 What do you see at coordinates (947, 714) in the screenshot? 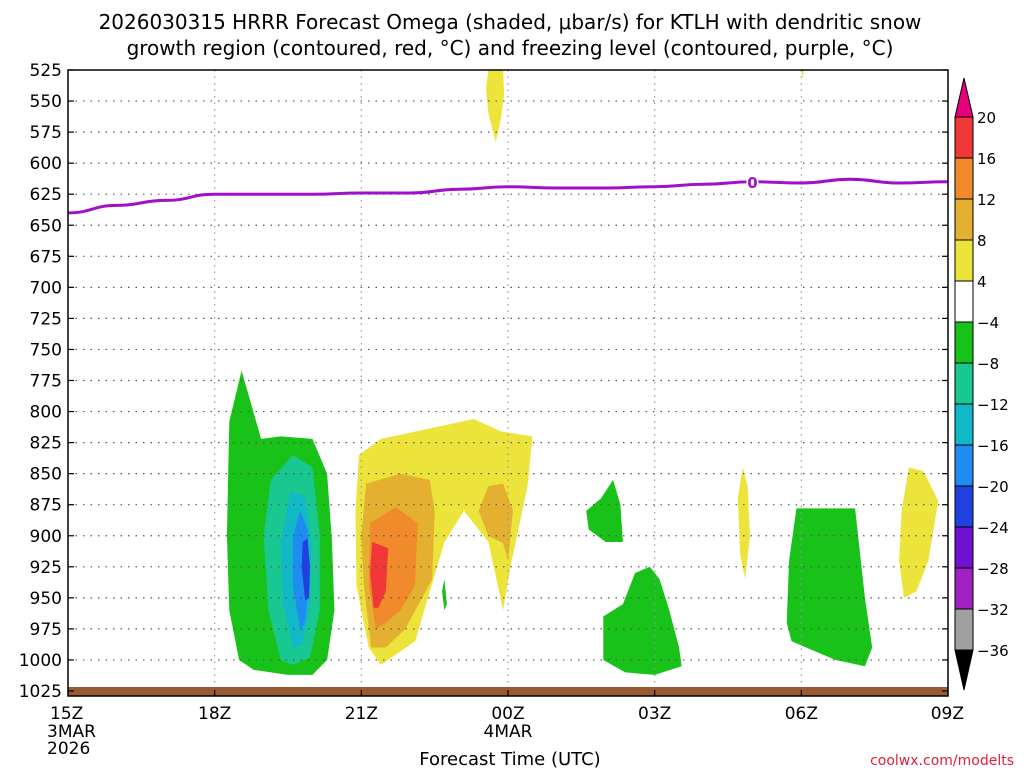
I see `xtick-label-09Z: 09Z` at bounding box center [947, 714].